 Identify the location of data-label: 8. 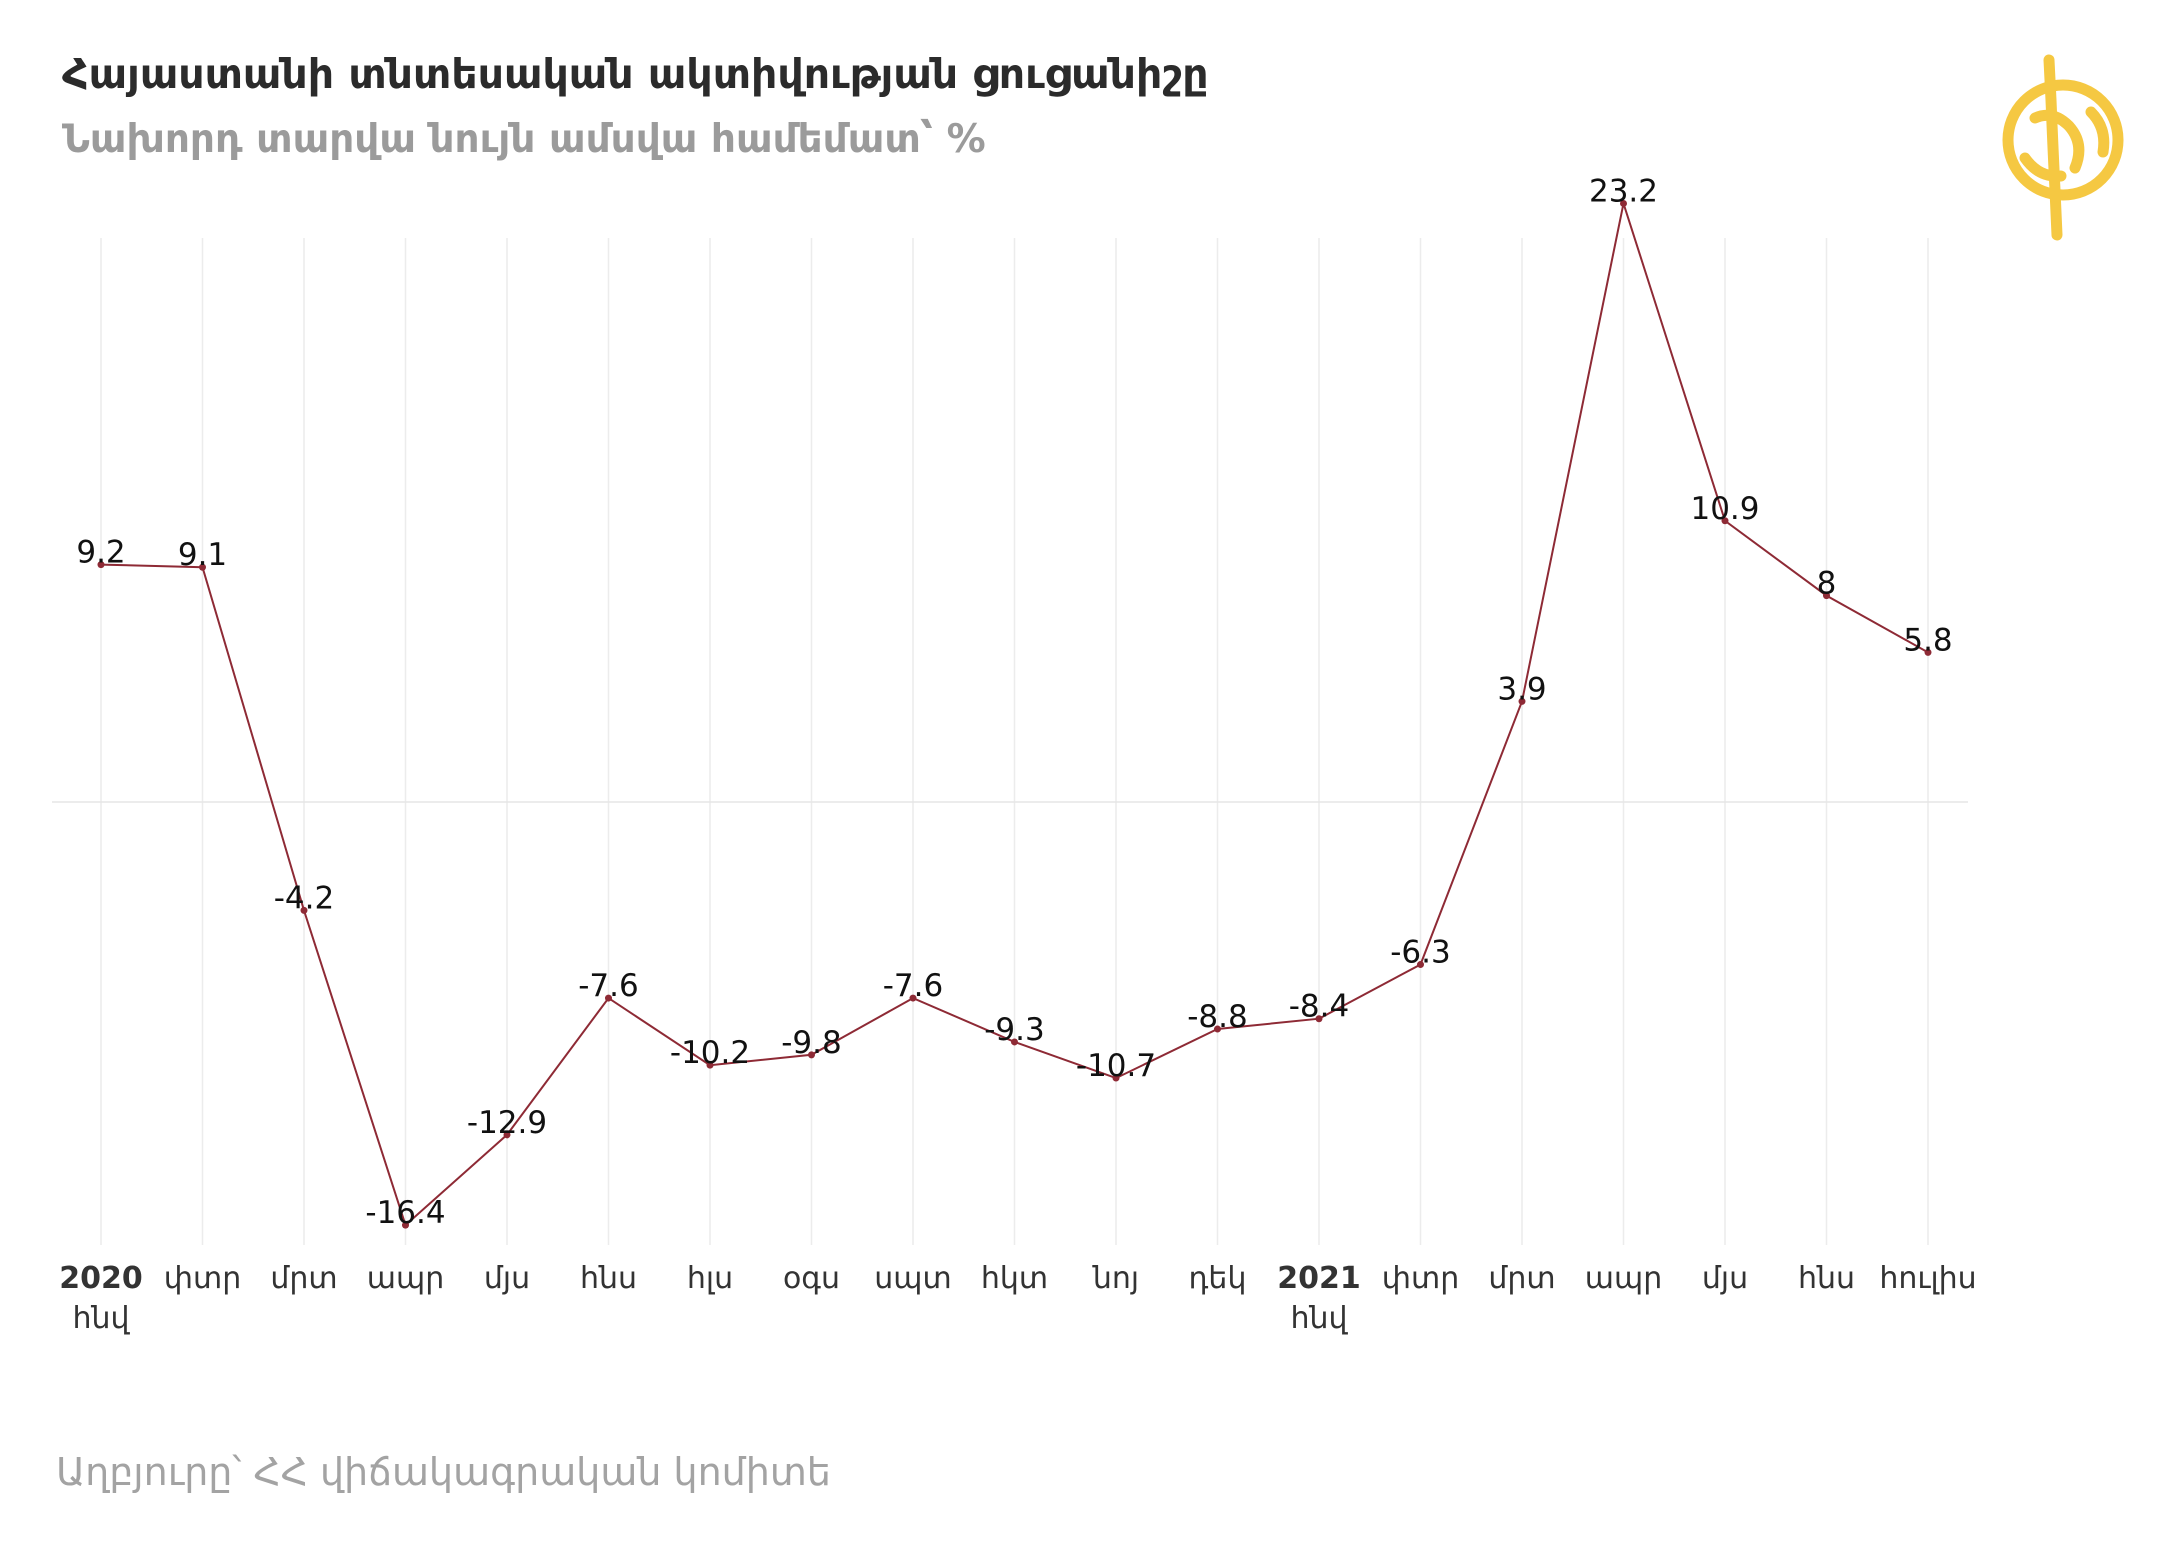
(1827, 584).